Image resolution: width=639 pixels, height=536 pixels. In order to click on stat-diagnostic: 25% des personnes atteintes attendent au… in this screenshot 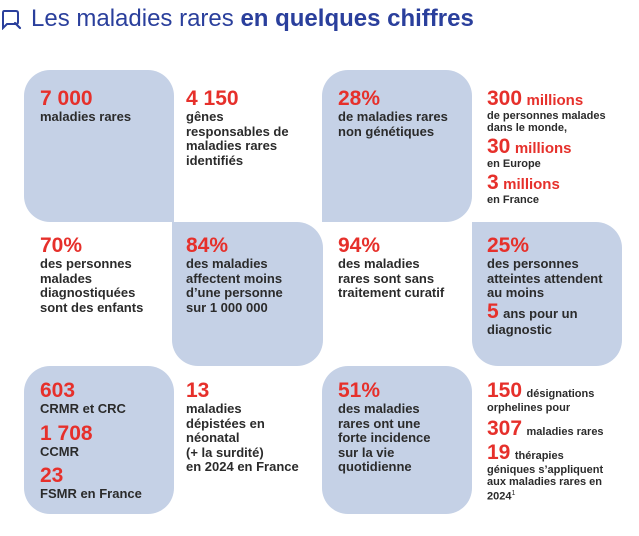, I will do `click(545, 285)`.